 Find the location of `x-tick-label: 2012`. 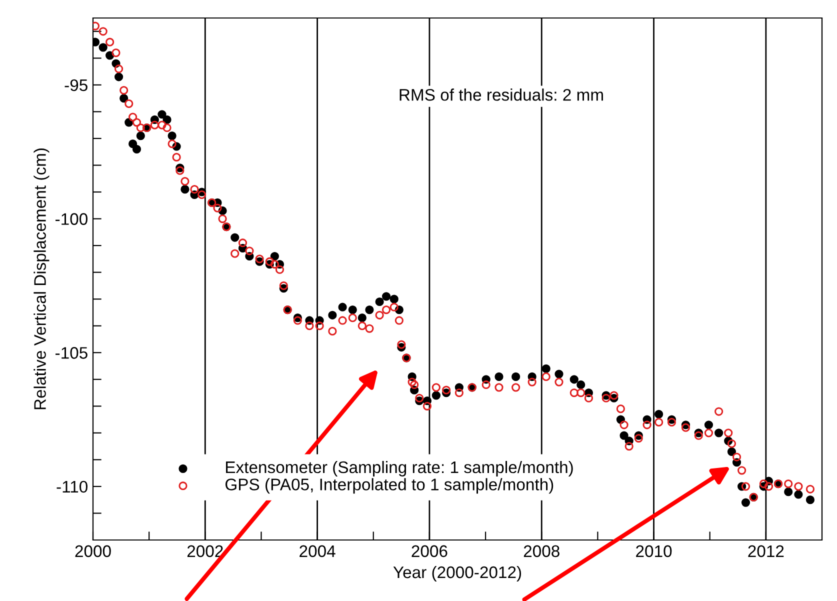

x-tick-label: 2012 is located at coordinates (766, 551).